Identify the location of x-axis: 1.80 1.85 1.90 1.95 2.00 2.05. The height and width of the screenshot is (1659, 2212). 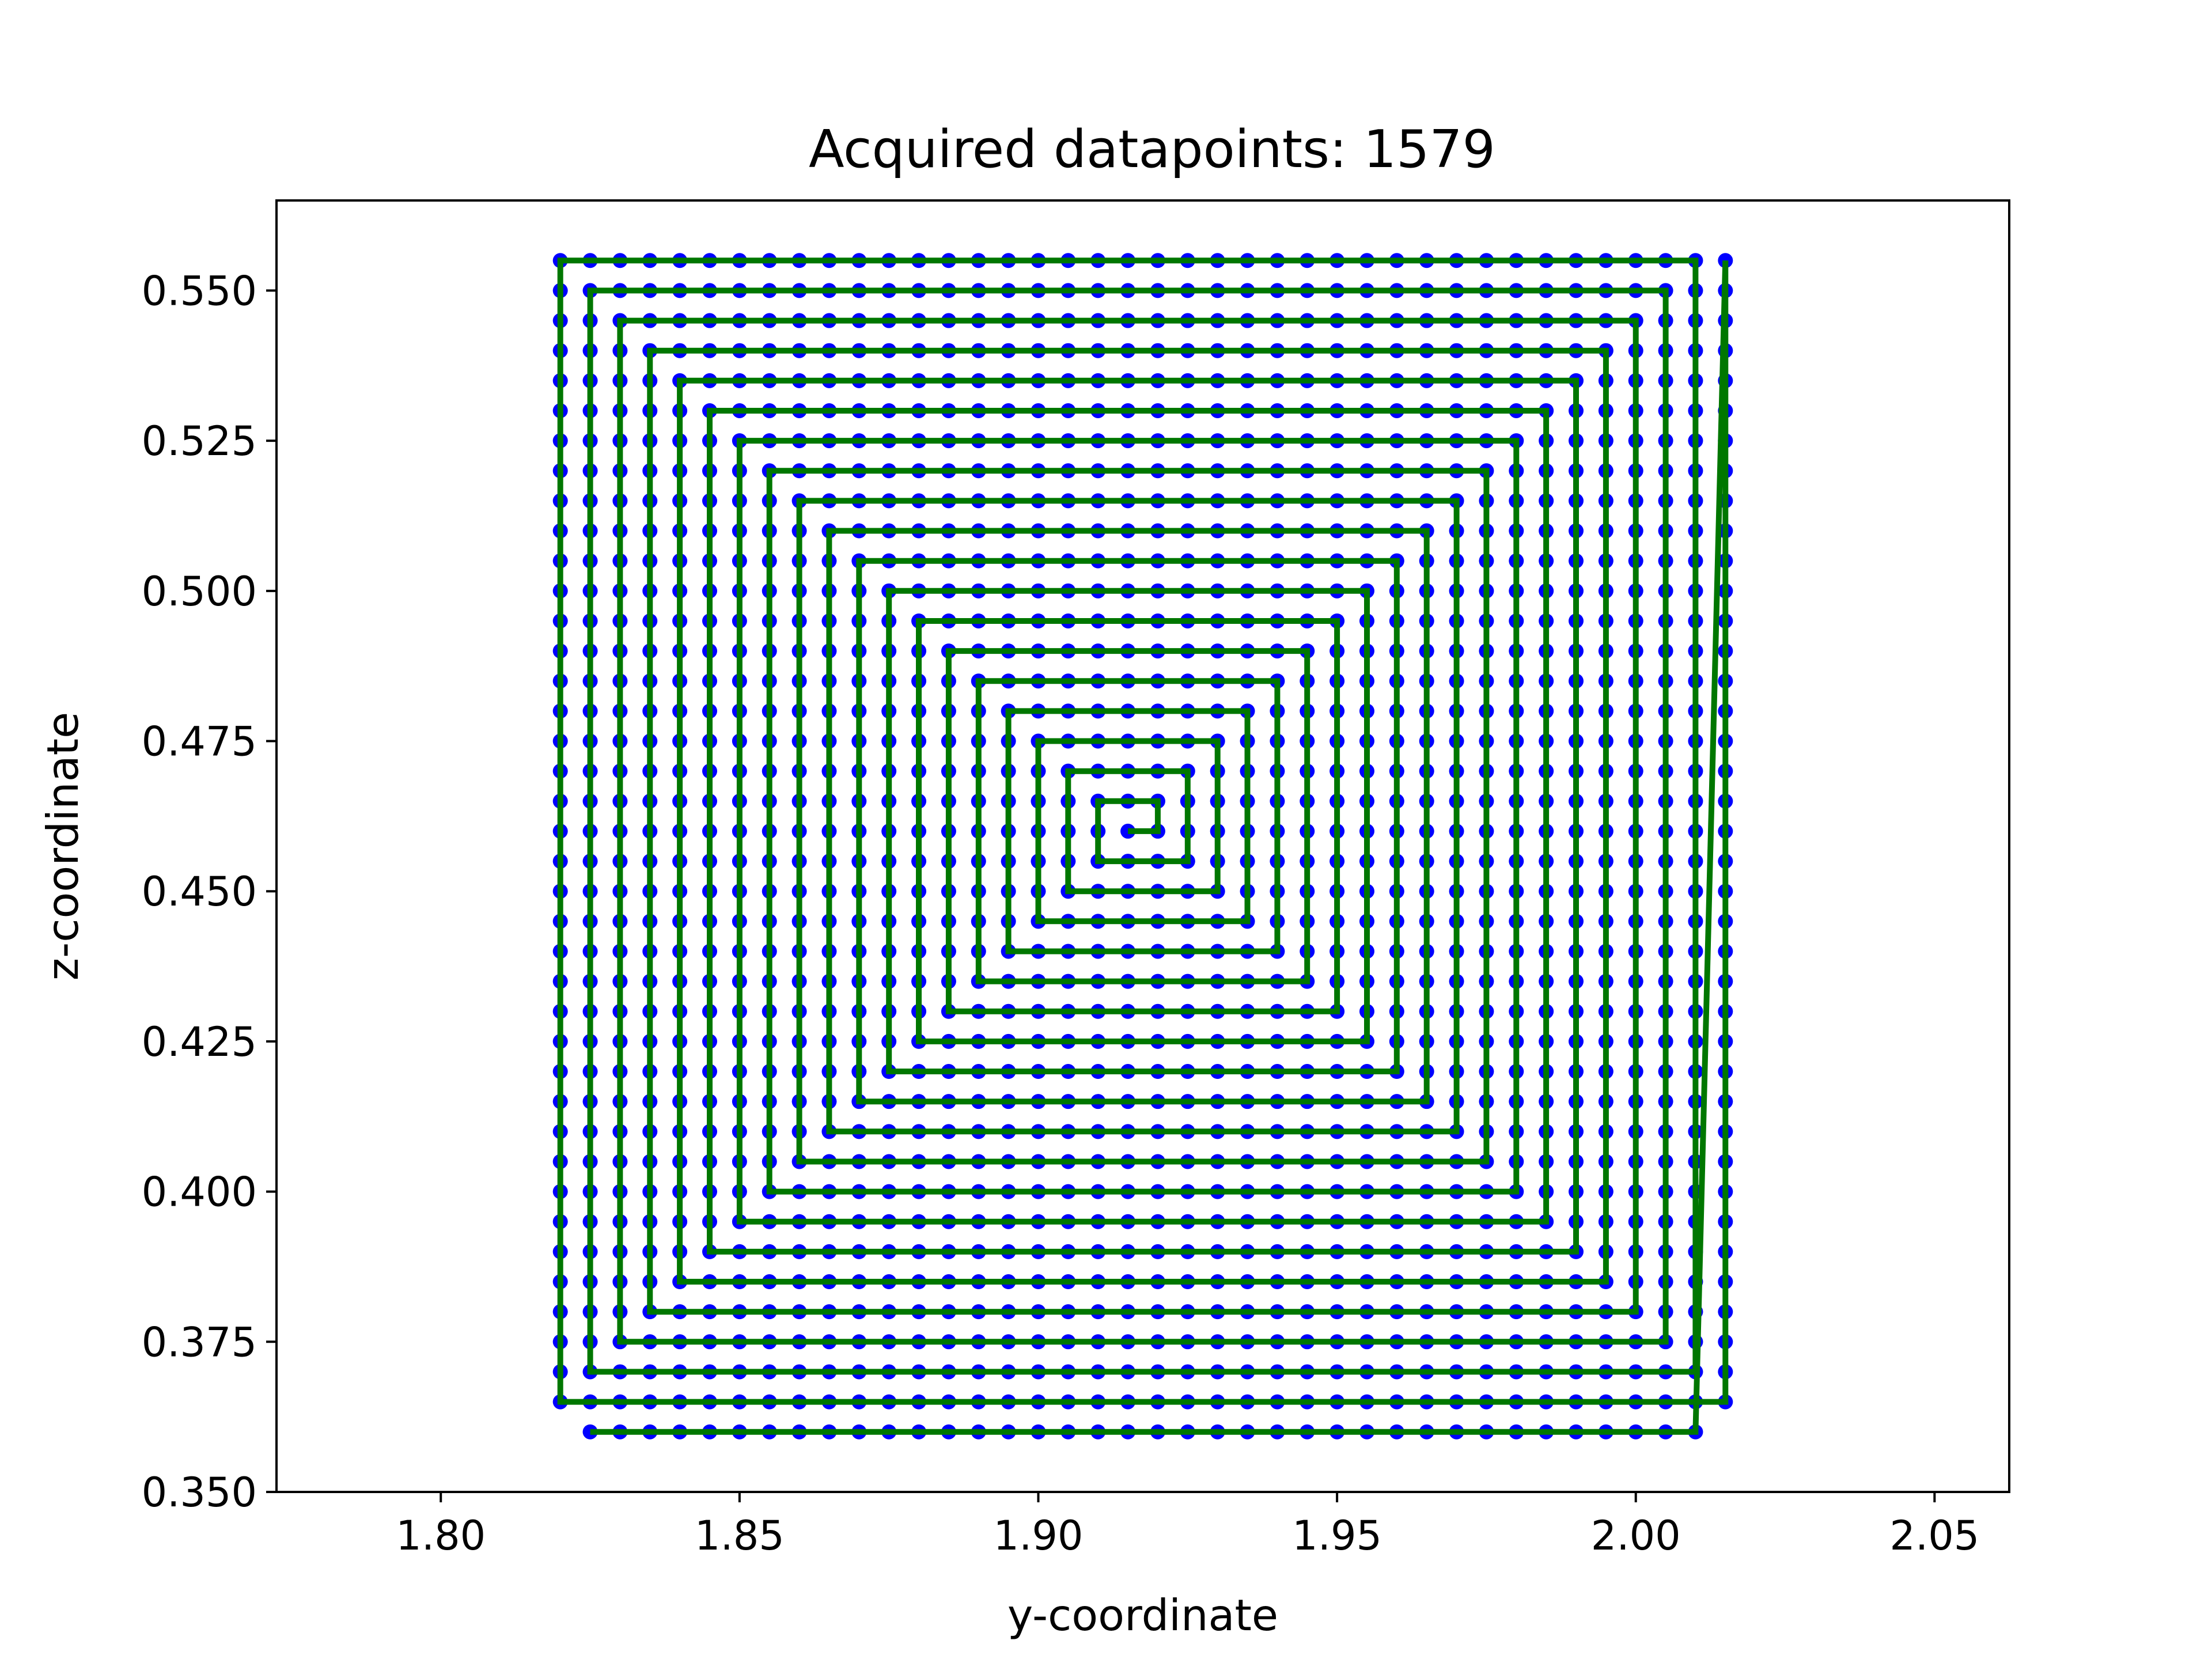
(1187, 1525).